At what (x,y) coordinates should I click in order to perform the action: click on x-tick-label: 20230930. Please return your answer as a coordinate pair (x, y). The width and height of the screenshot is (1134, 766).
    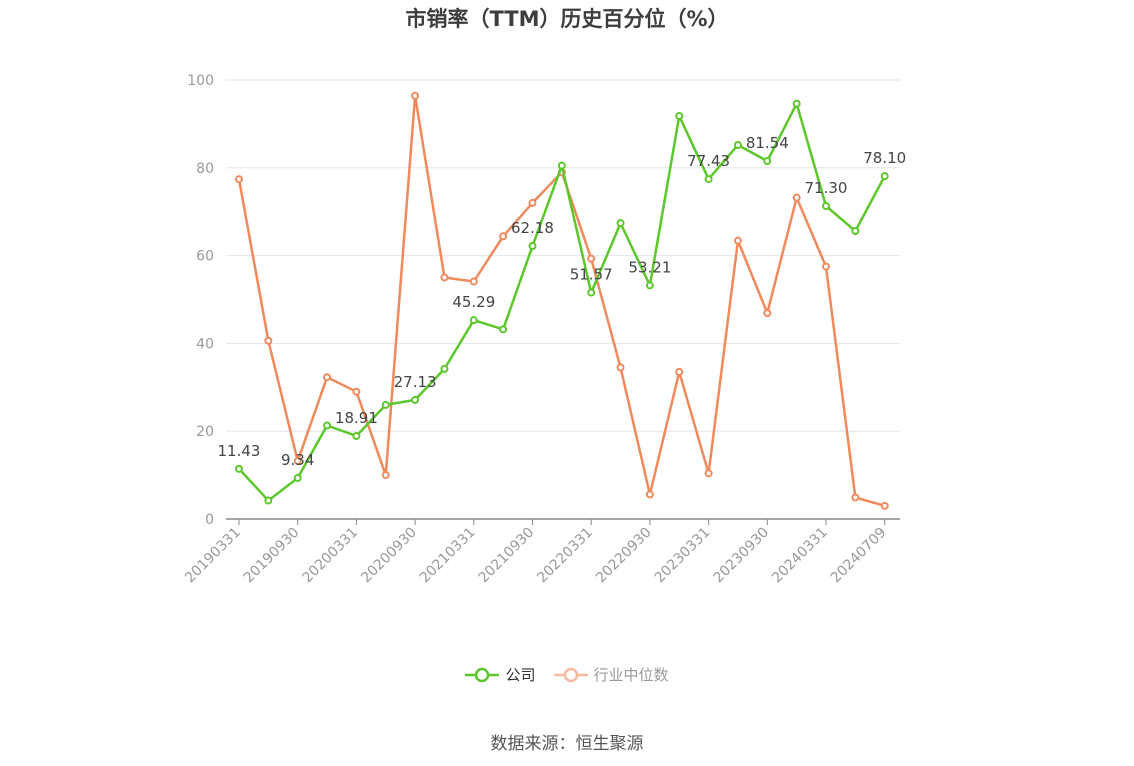
    Looking at the image, I should click on (741, 556).